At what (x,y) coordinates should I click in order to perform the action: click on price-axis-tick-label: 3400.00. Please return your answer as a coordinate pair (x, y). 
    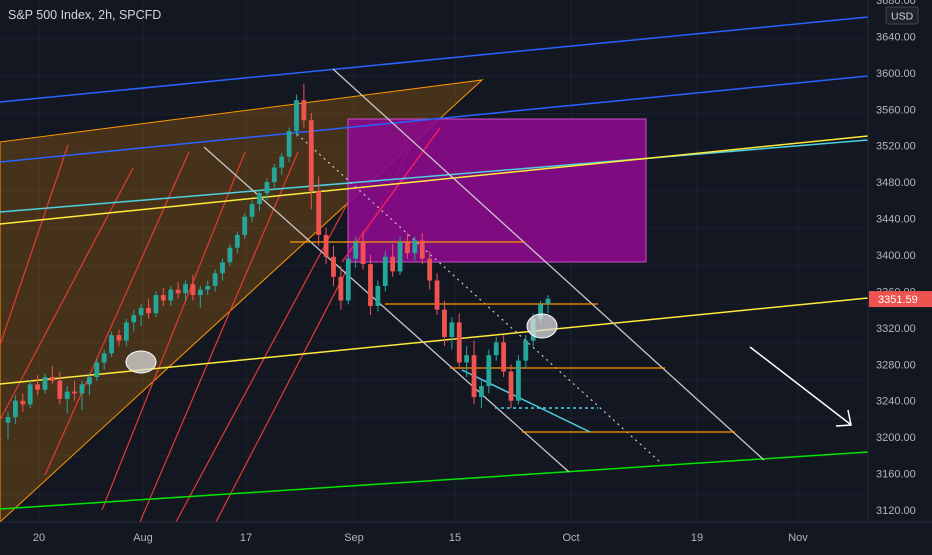
    Looking at the image, I should click on (896, 256).